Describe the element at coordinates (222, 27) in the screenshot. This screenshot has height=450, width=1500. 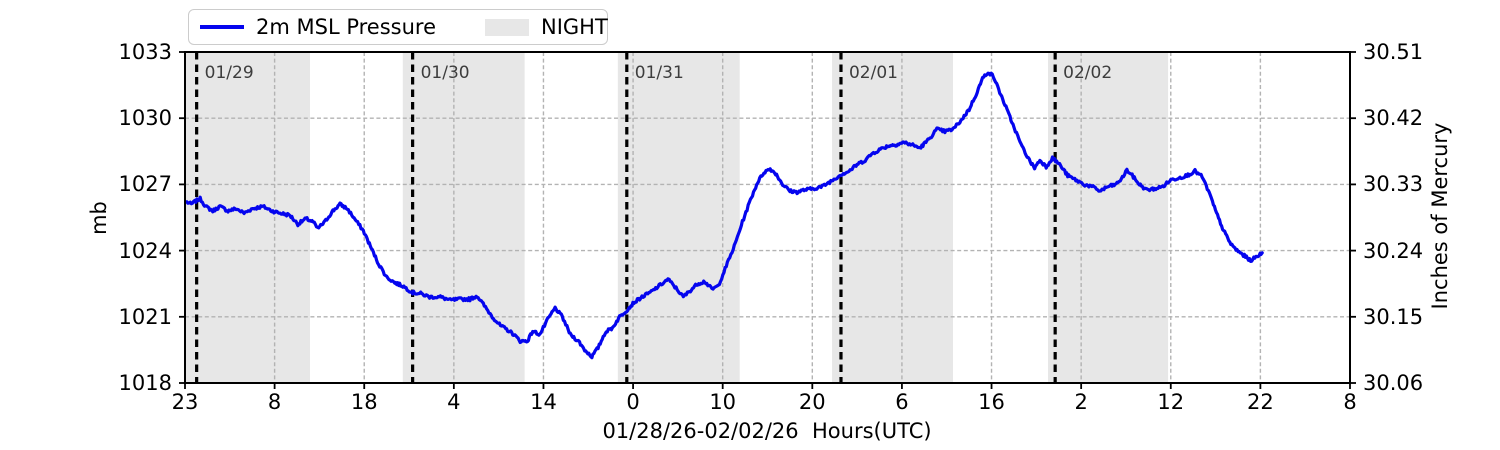
I see `legend-line-sample` at that location.